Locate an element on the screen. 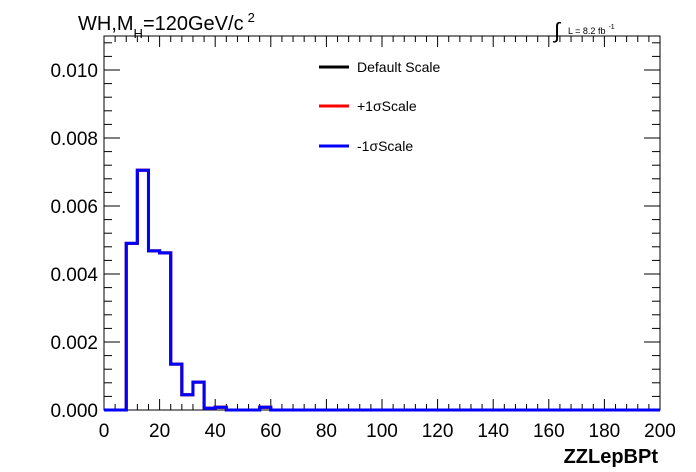 Image resolution: width=696 pixels, height=472 pixels. x-tick-label: 140 is located at coordinates (493, 431).